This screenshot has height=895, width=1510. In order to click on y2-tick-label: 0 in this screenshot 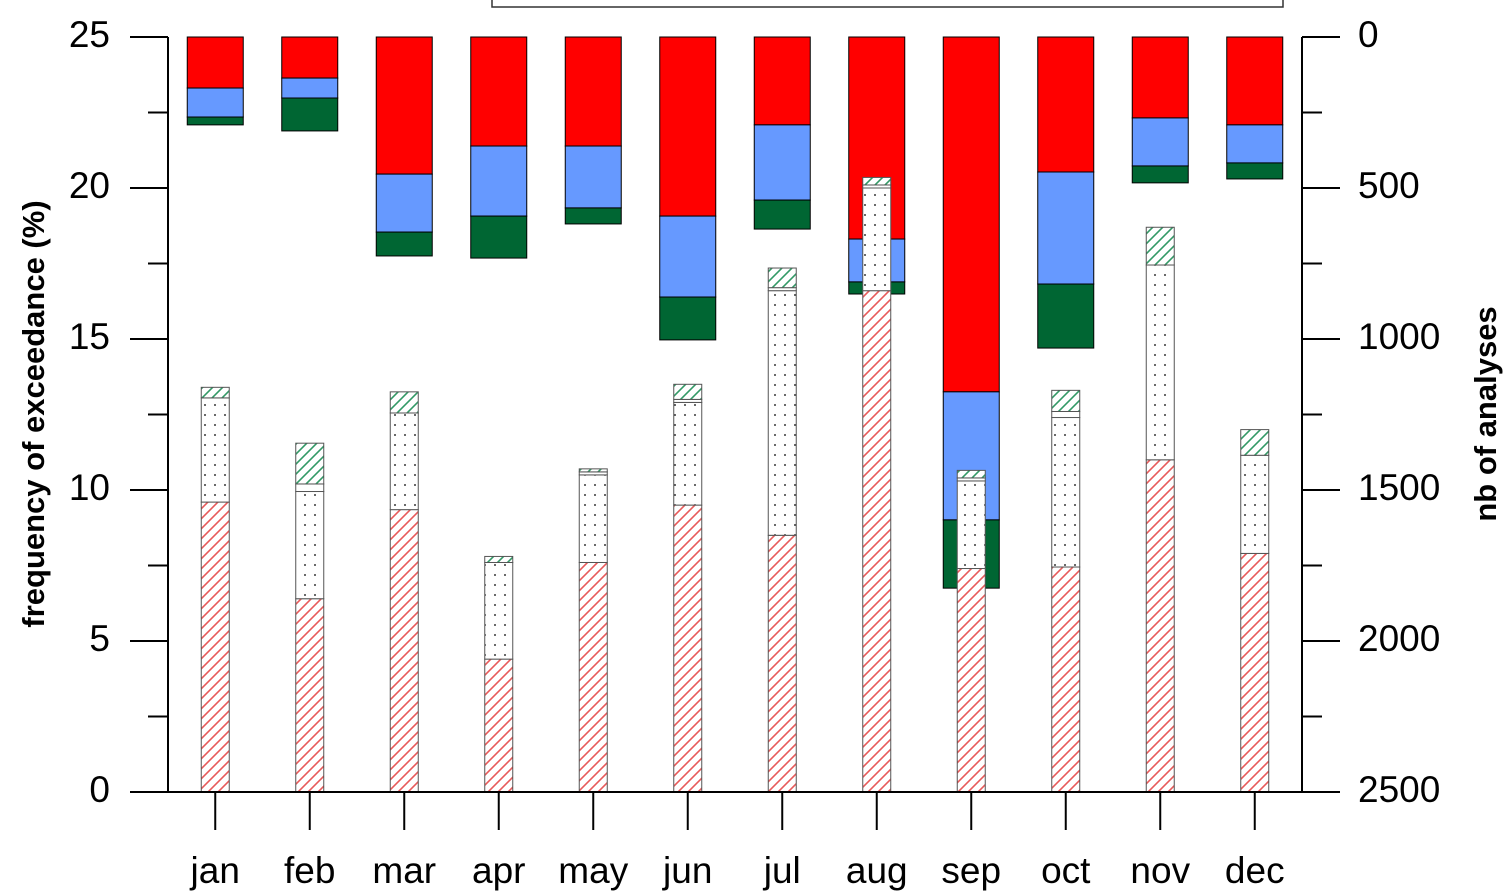, I will do `click(1368, 34)`.